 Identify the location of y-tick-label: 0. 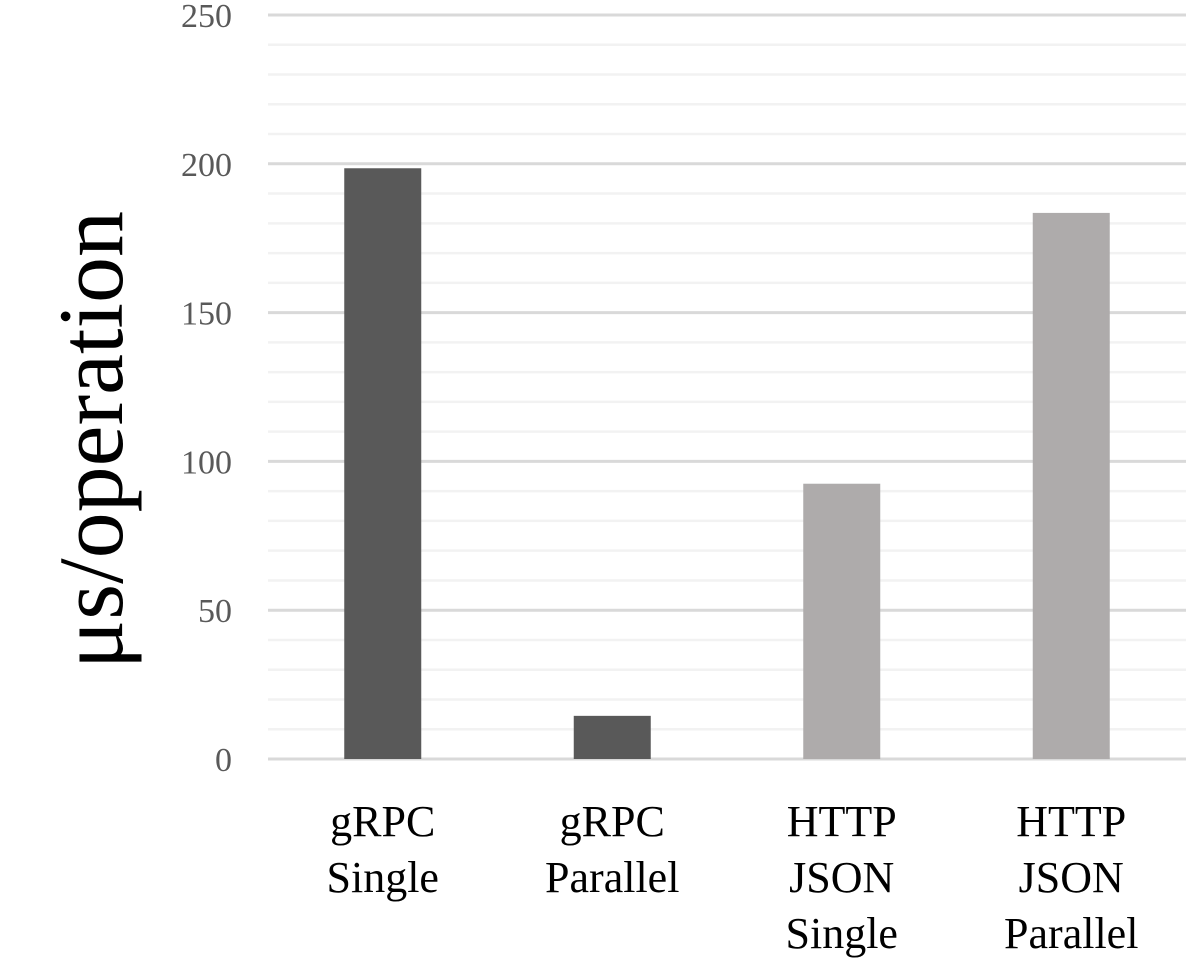
(223, 760).